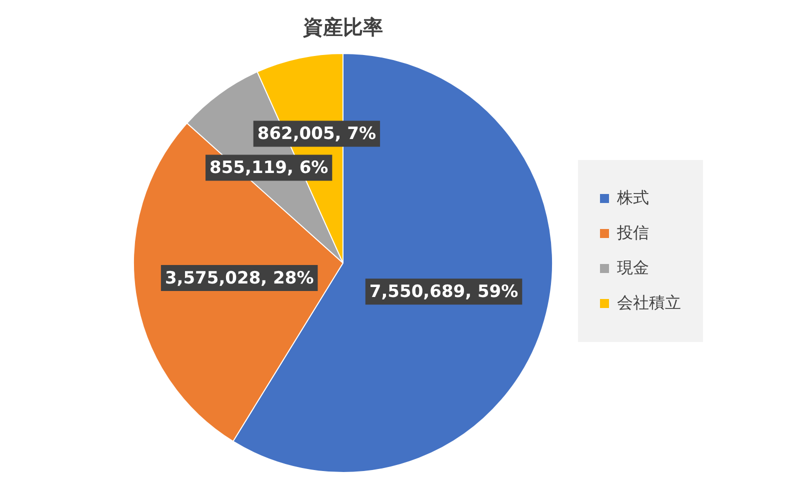 The height and width of the screenshot is (489, 800). I want to click on legend-label: 現金, so click(633, 268).